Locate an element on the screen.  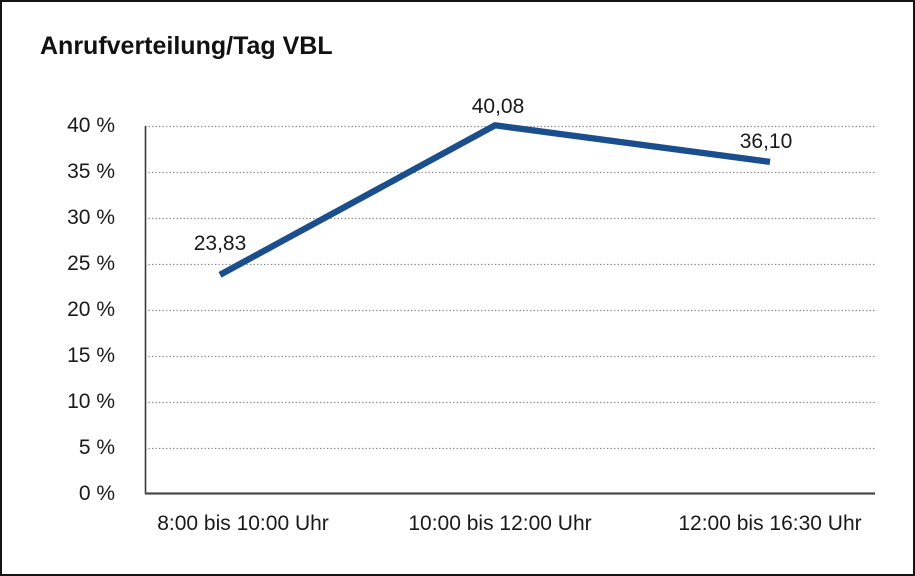
x-axis-category-label: 10:00 bis 12:00 Uhr is located at coordinates (500, 523).